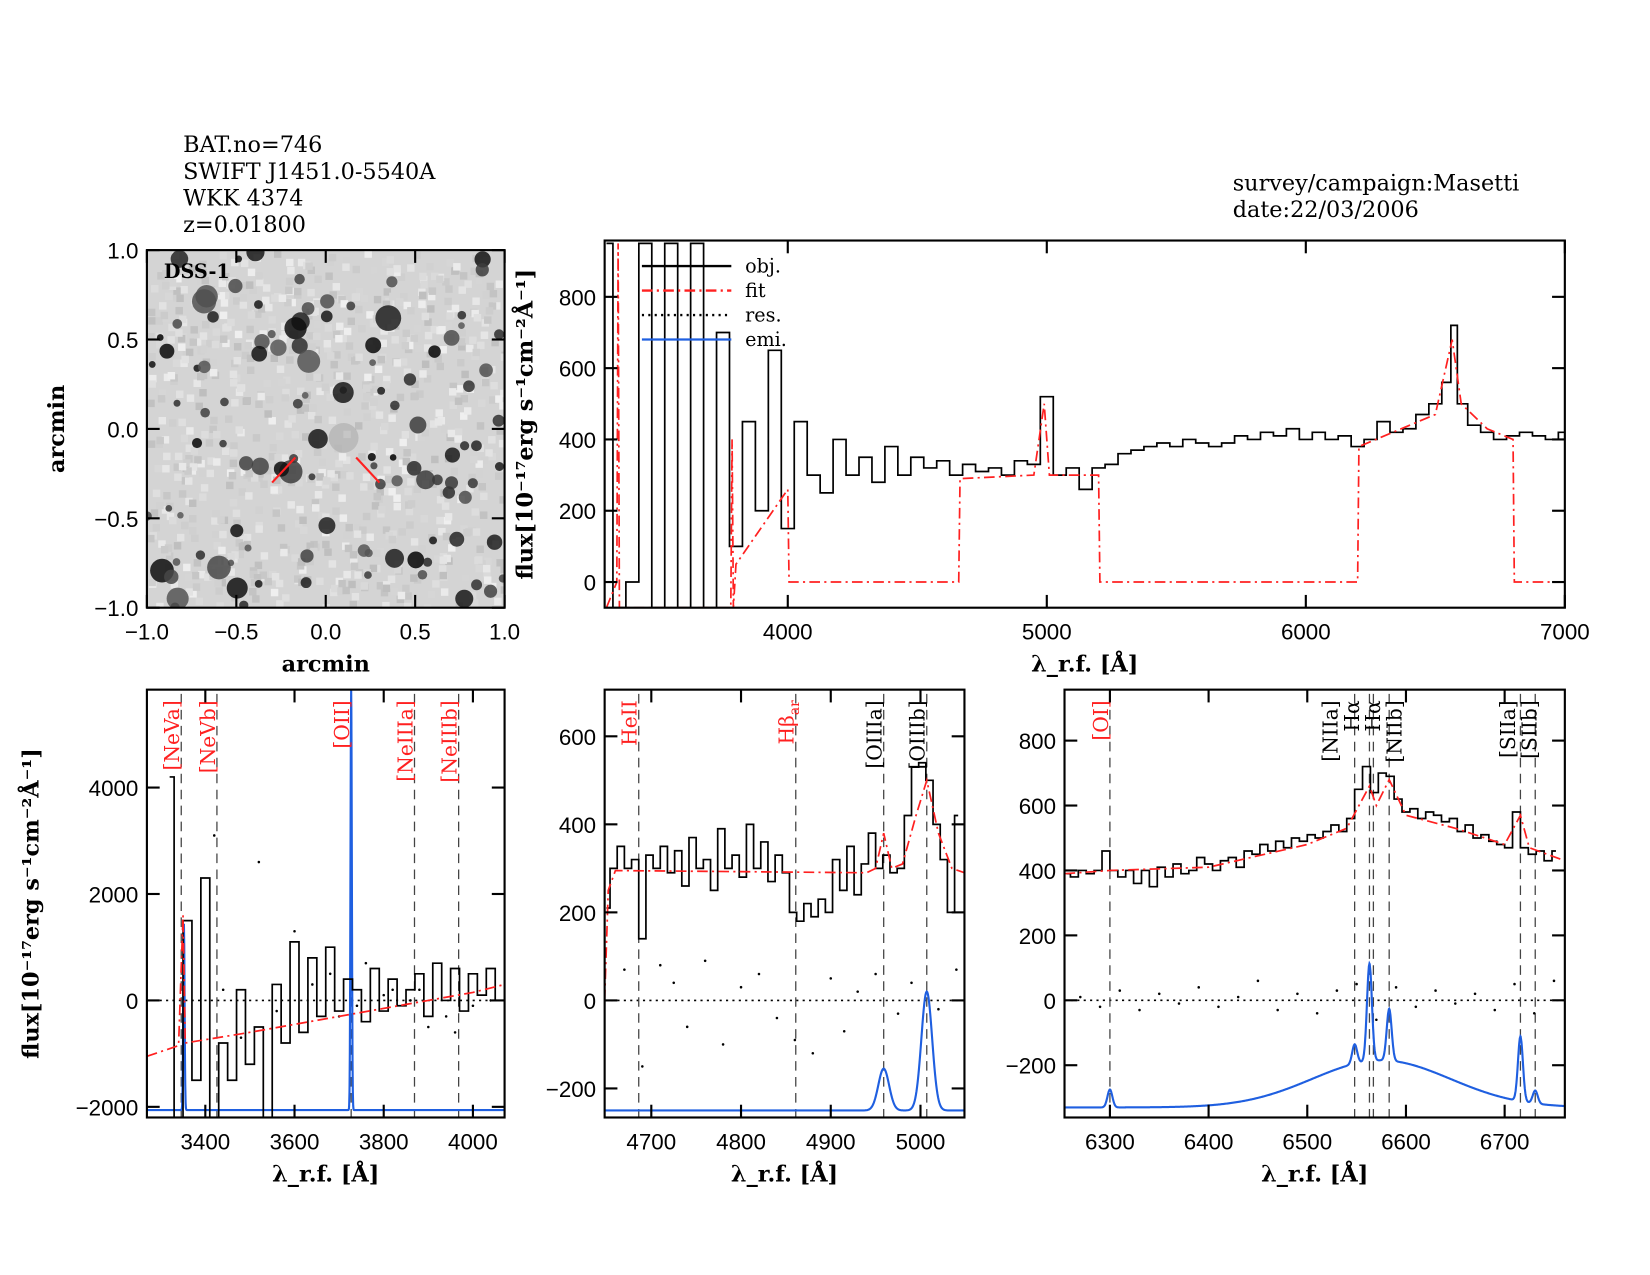  Describe the element at coordinates (1047, 632) in the screenshot. I see `x-tick-label: 5000` at that location.